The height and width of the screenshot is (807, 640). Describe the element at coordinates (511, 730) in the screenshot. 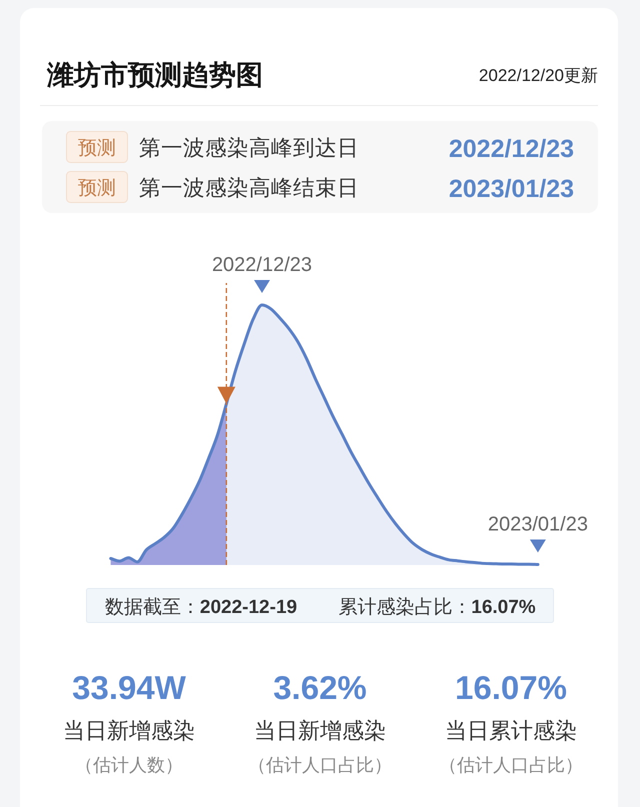

I see `text: 当日累计感染` at that location.